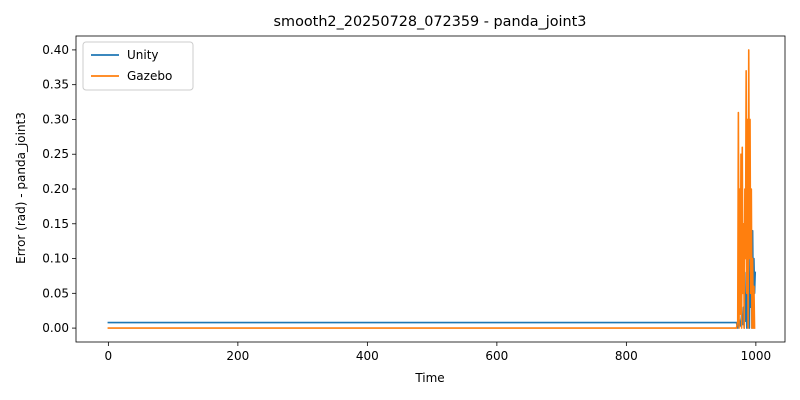  I want to click on y-tick-label: 0.25, so click(55, 154).